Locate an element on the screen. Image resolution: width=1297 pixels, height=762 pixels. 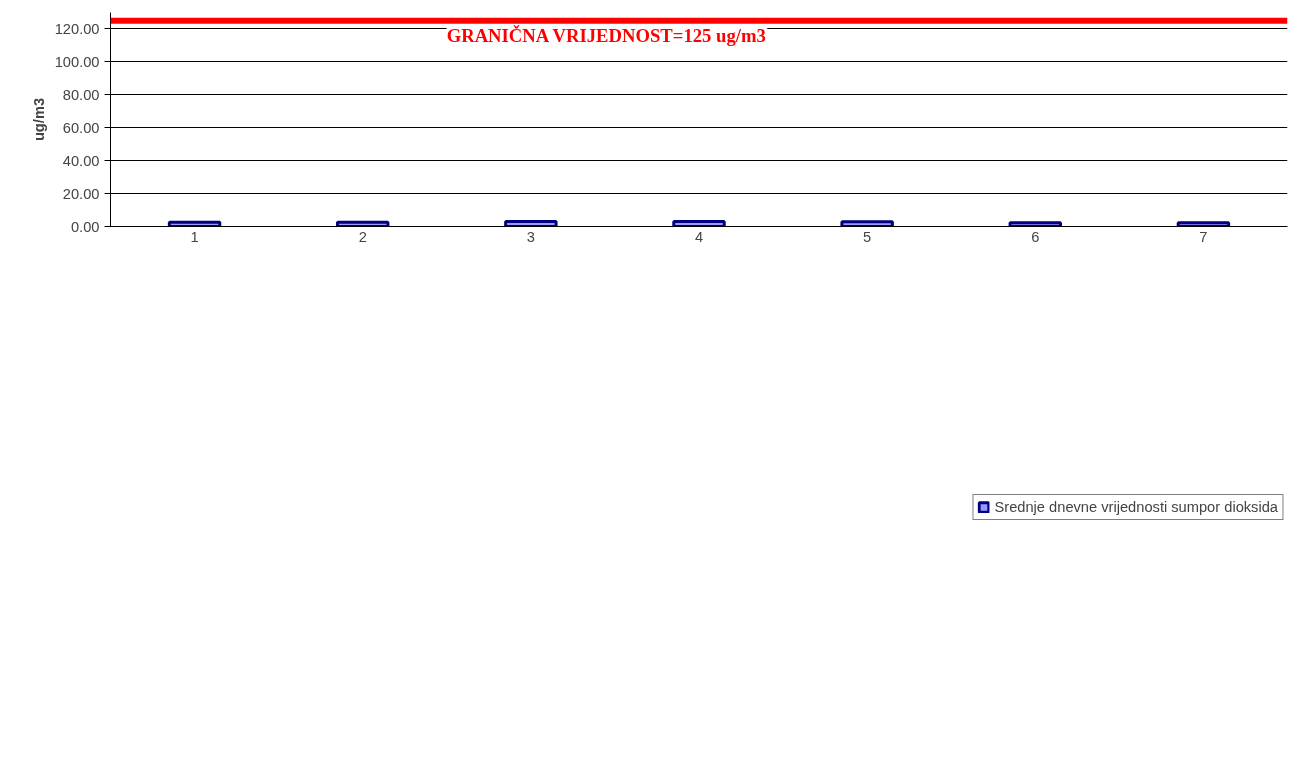
x-tick-label: 7 is located at coordinates (1203, 236).